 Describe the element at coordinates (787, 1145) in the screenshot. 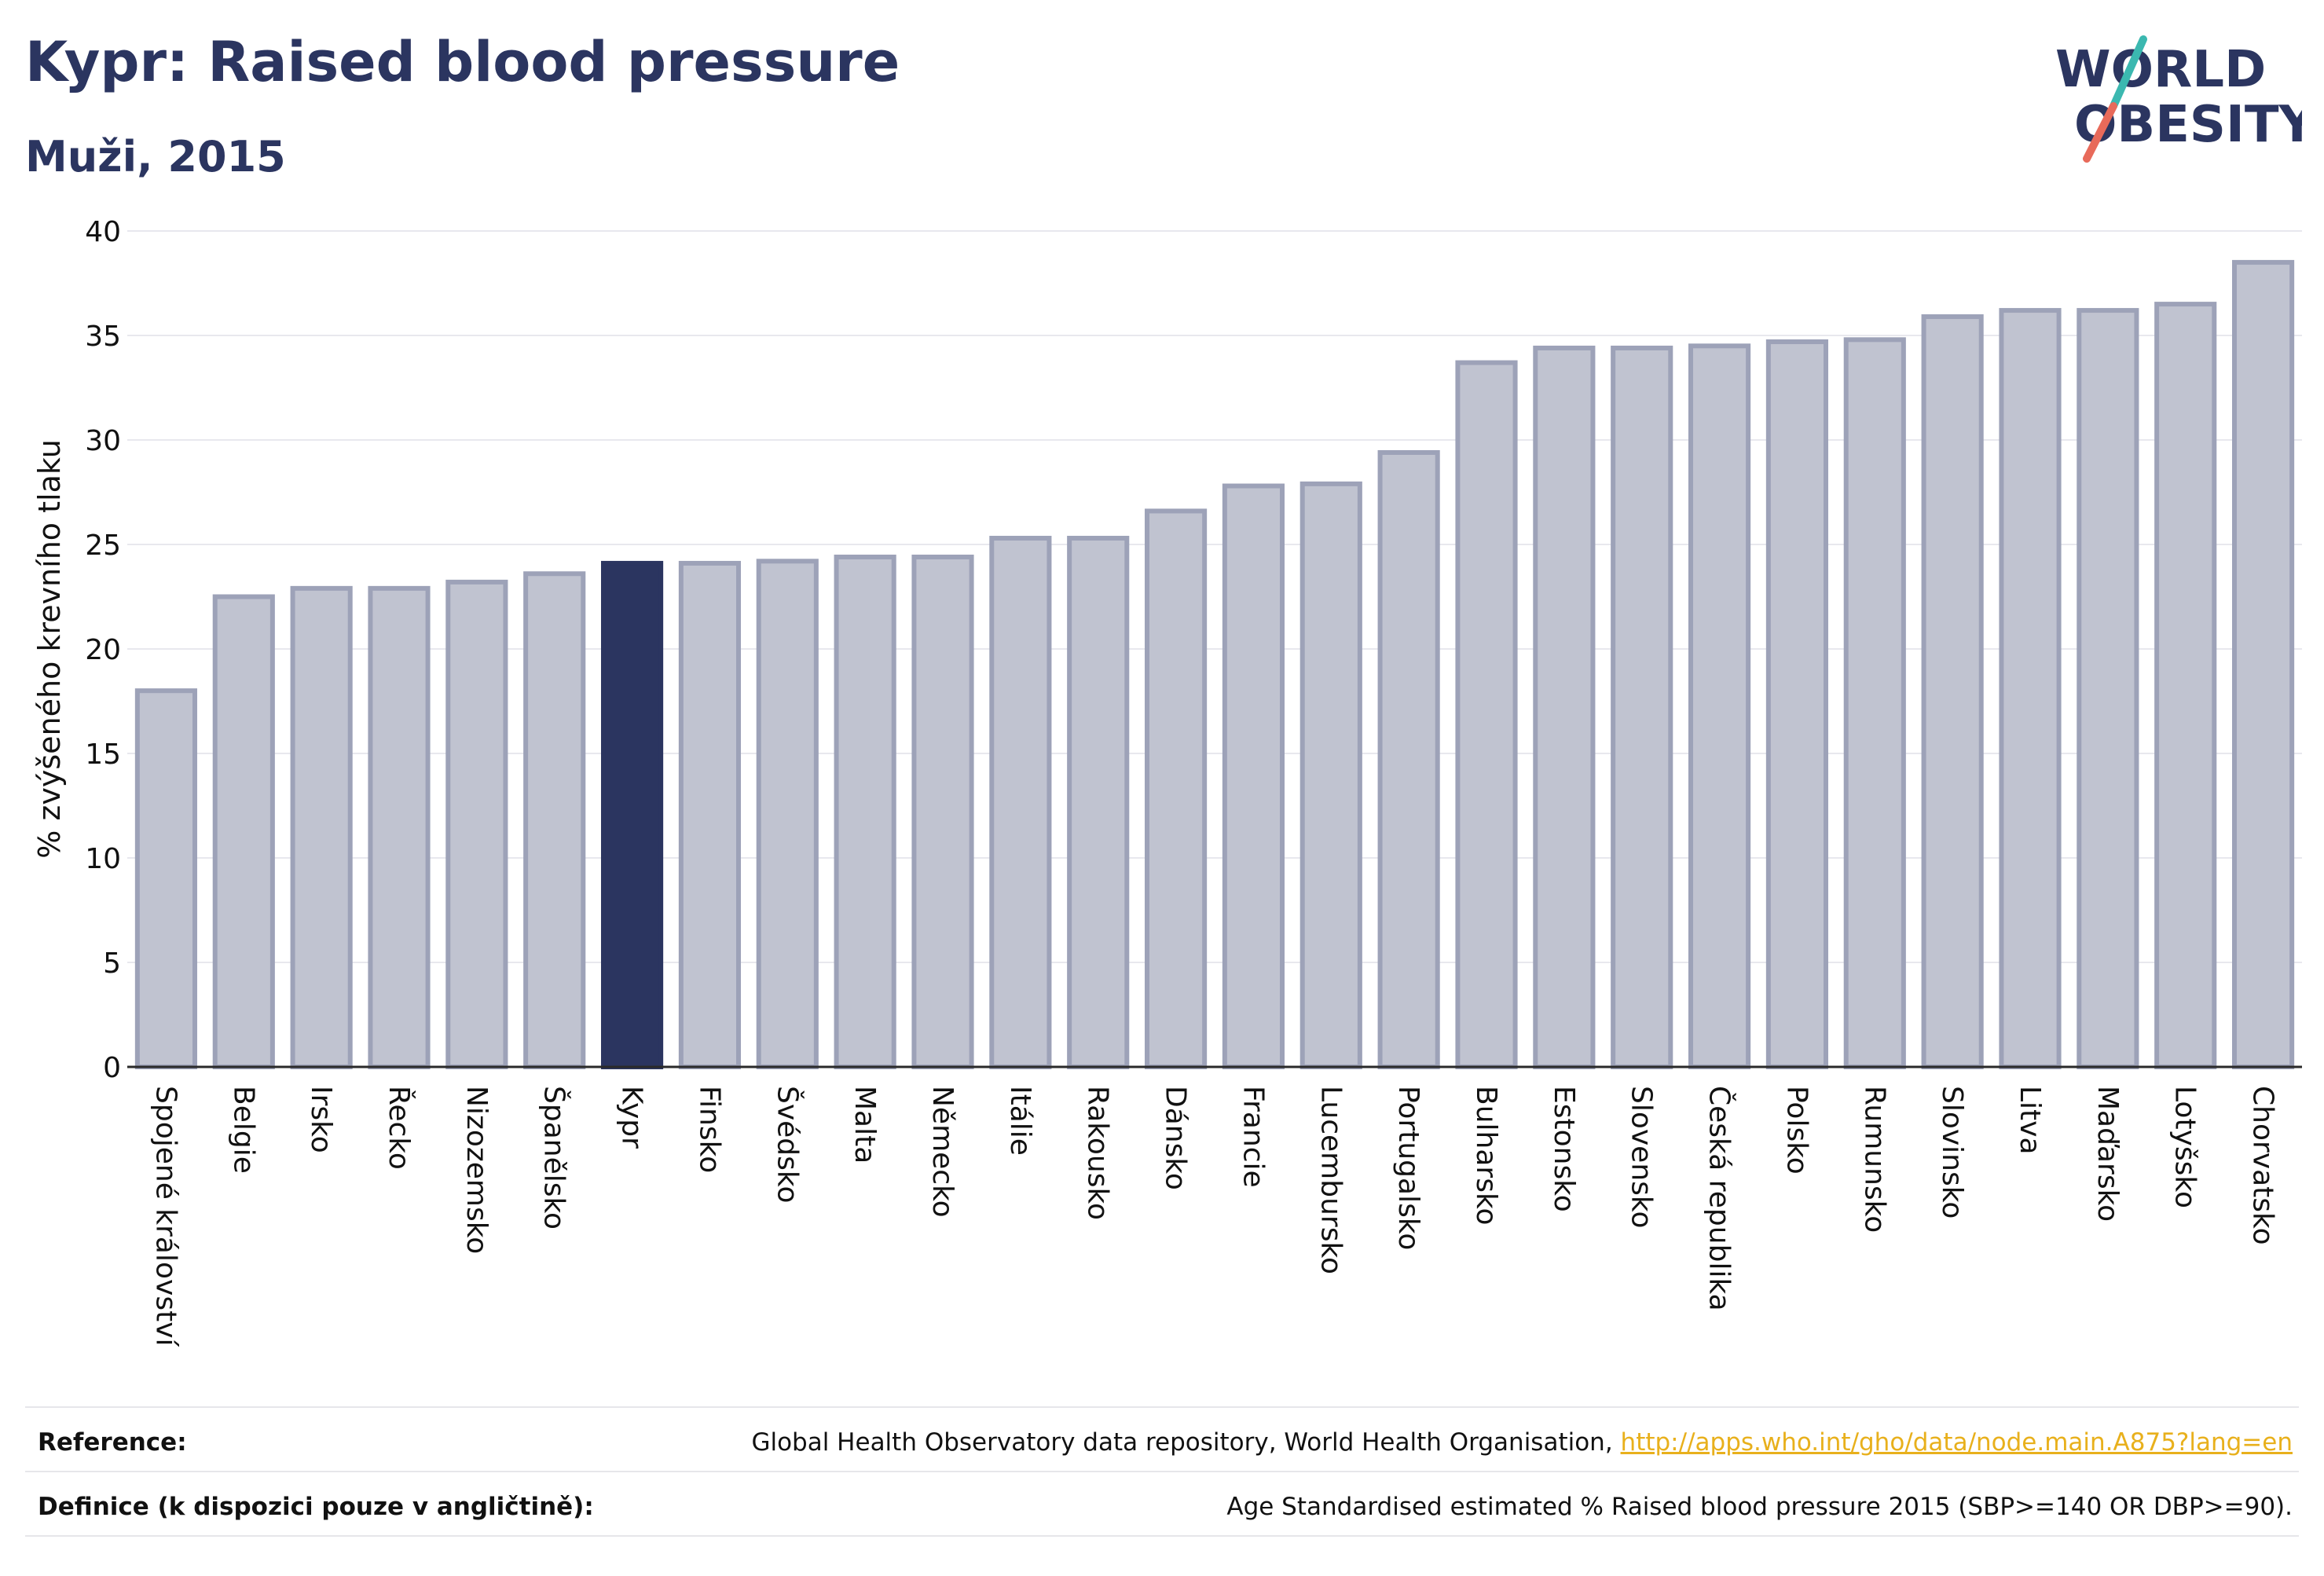

I see `x-tick-label: Švédsko` at that location.